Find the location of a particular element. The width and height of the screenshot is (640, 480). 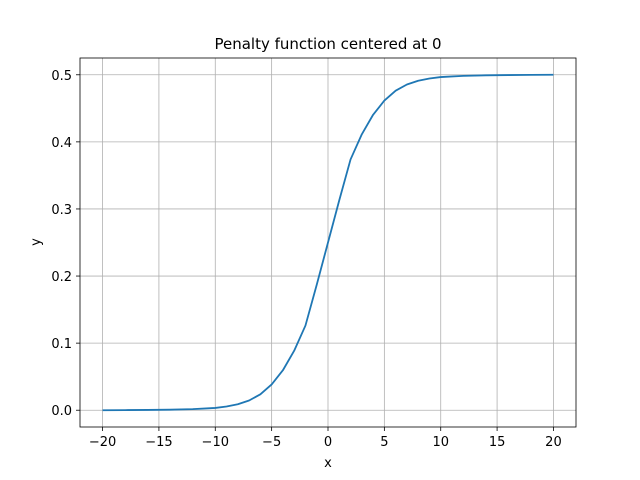

x-tick-label: −10 is located at coordinates (215, 442).